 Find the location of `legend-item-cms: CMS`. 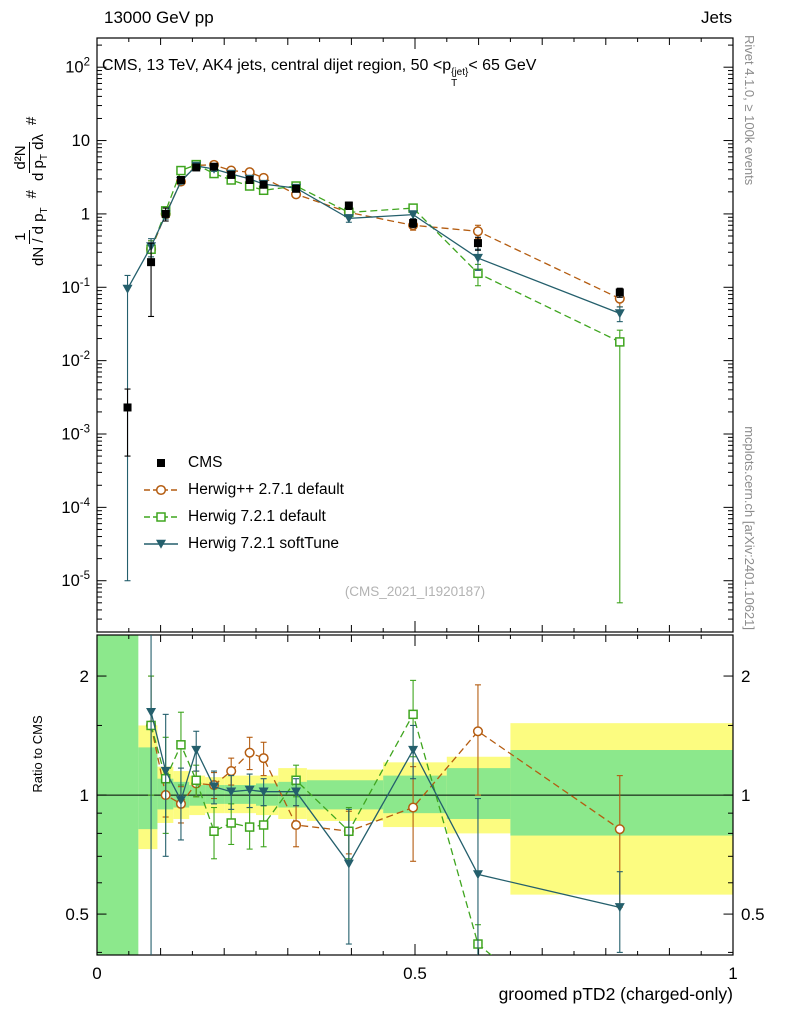

legend-item-cms: CMS is located at coordinates (243, 462).